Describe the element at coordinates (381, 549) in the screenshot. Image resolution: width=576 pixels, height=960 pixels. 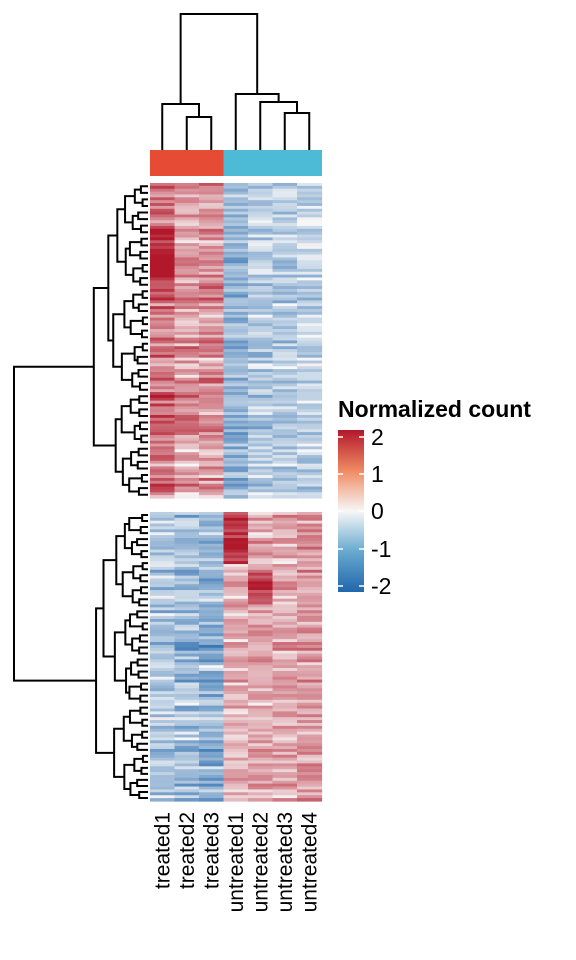
I see `legend-tick-label: -1` at that location.